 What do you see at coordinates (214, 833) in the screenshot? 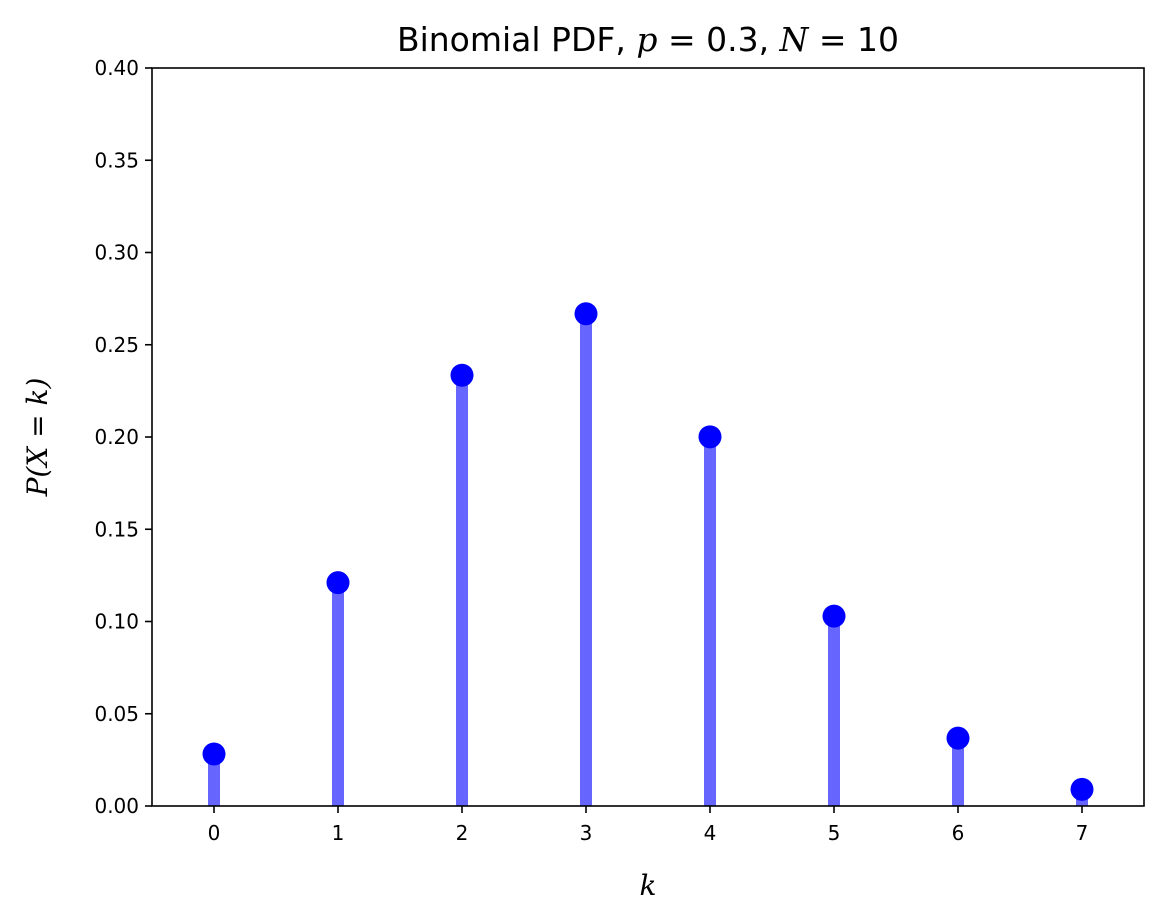
I see `x-tick-label: 0` at bounding box center [214, 833].